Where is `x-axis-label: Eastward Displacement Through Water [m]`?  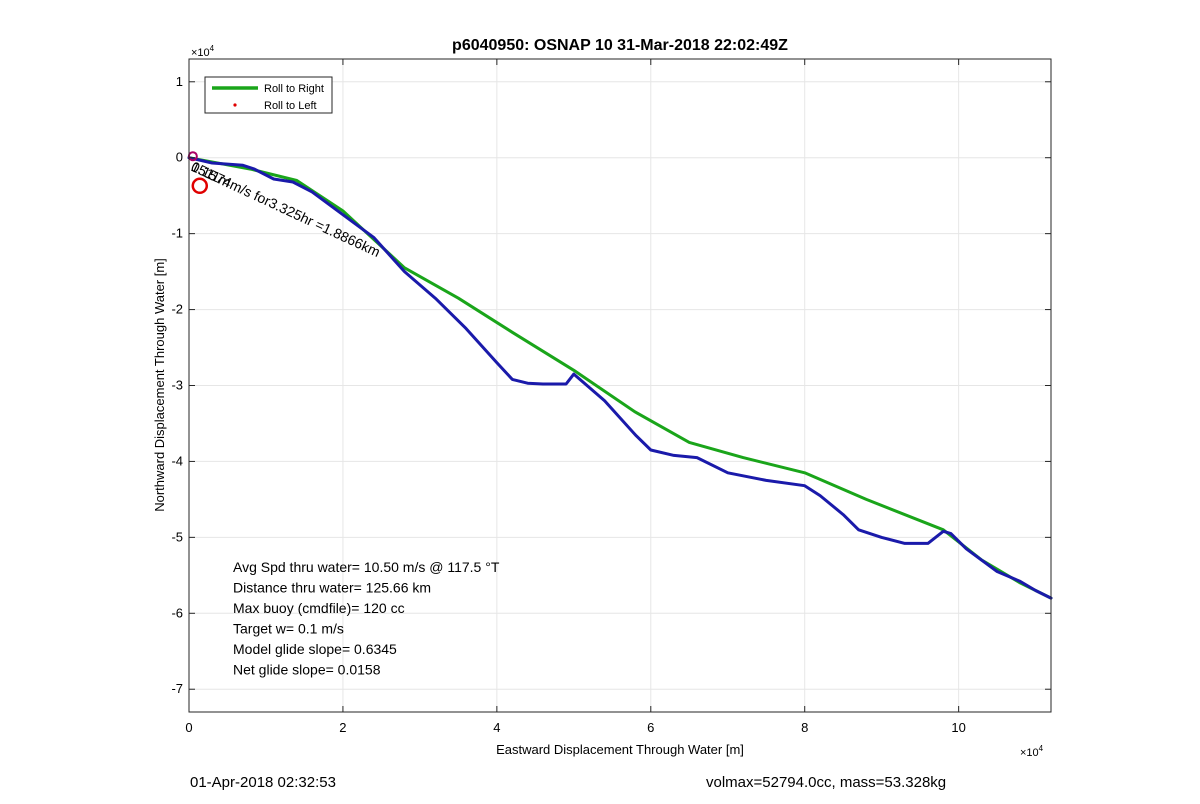 x-axis-label: Eastward Displacement Through Water [m] is located at coordinates (620, 749).